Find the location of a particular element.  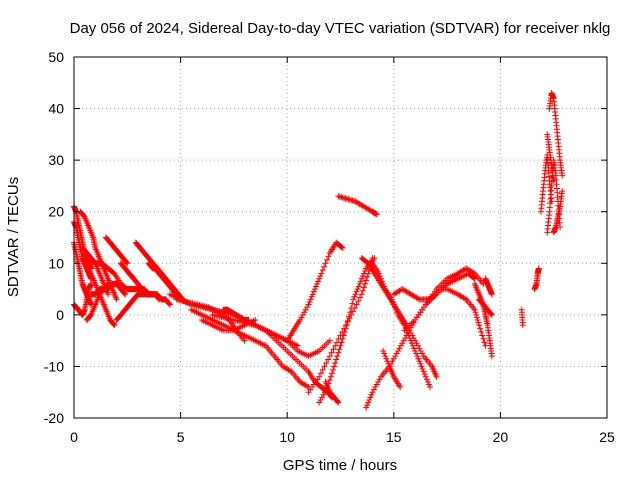

y-tick-label: 10 is located at coordinates (56, 263).